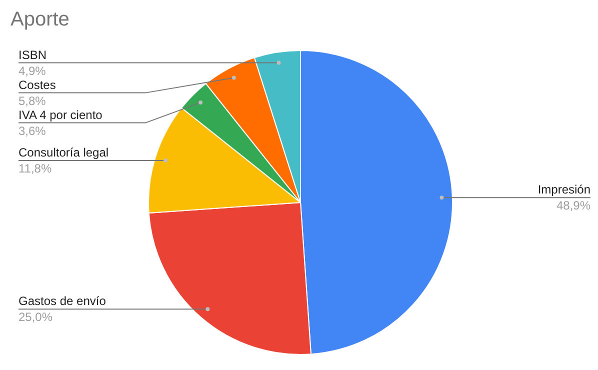  Describe the element at coordinates (63, 153) in the screenshot. I see `slice-label: Consultoría legal` at that location.